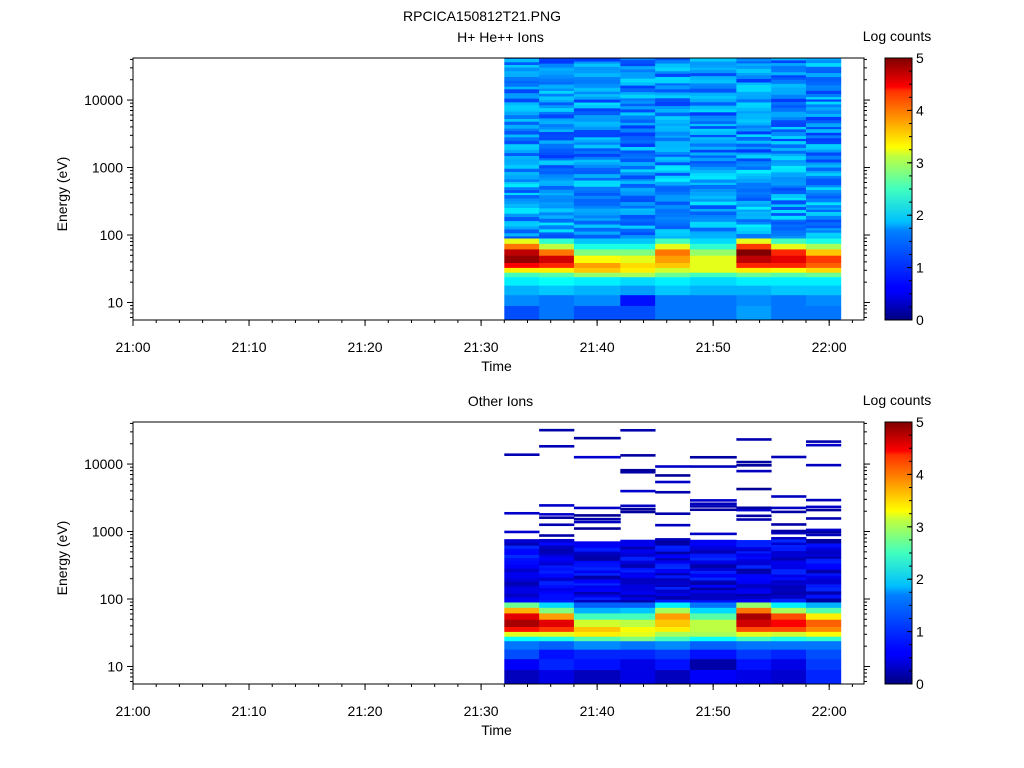 This screenshot has width=1024, height=768. I want to click on y-tick-label: 10000, so click(103, 464).